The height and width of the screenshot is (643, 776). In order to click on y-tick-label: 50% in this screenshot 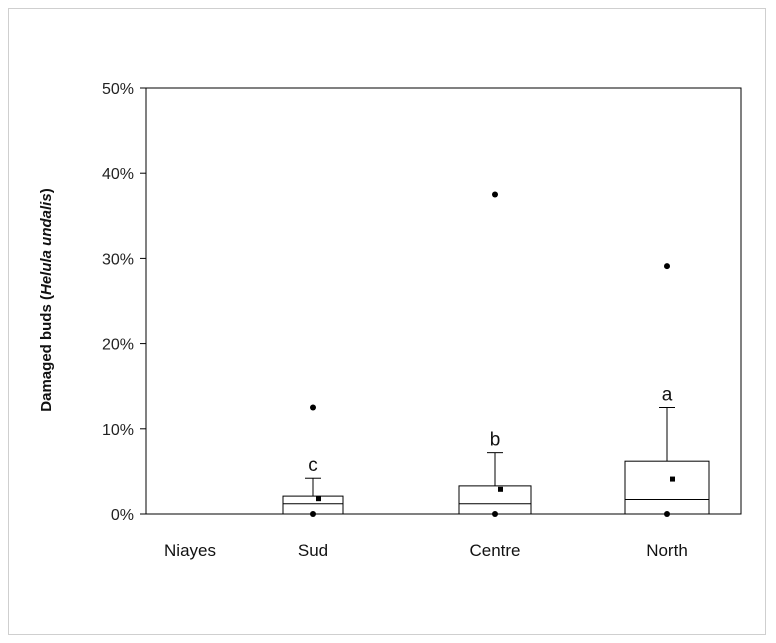, I will do `click(118, 89)`.